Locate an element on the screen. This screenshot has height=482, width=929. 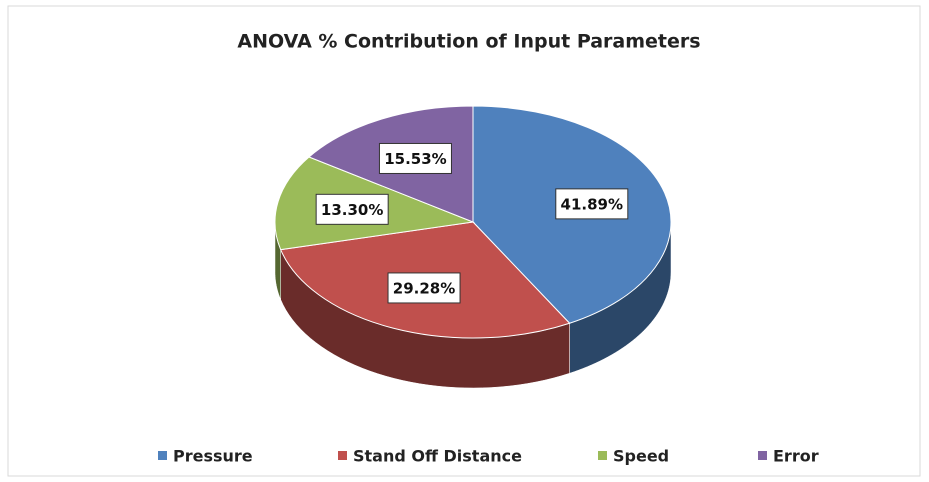
data-label: 29.28% is located at coordinates (424, 288).